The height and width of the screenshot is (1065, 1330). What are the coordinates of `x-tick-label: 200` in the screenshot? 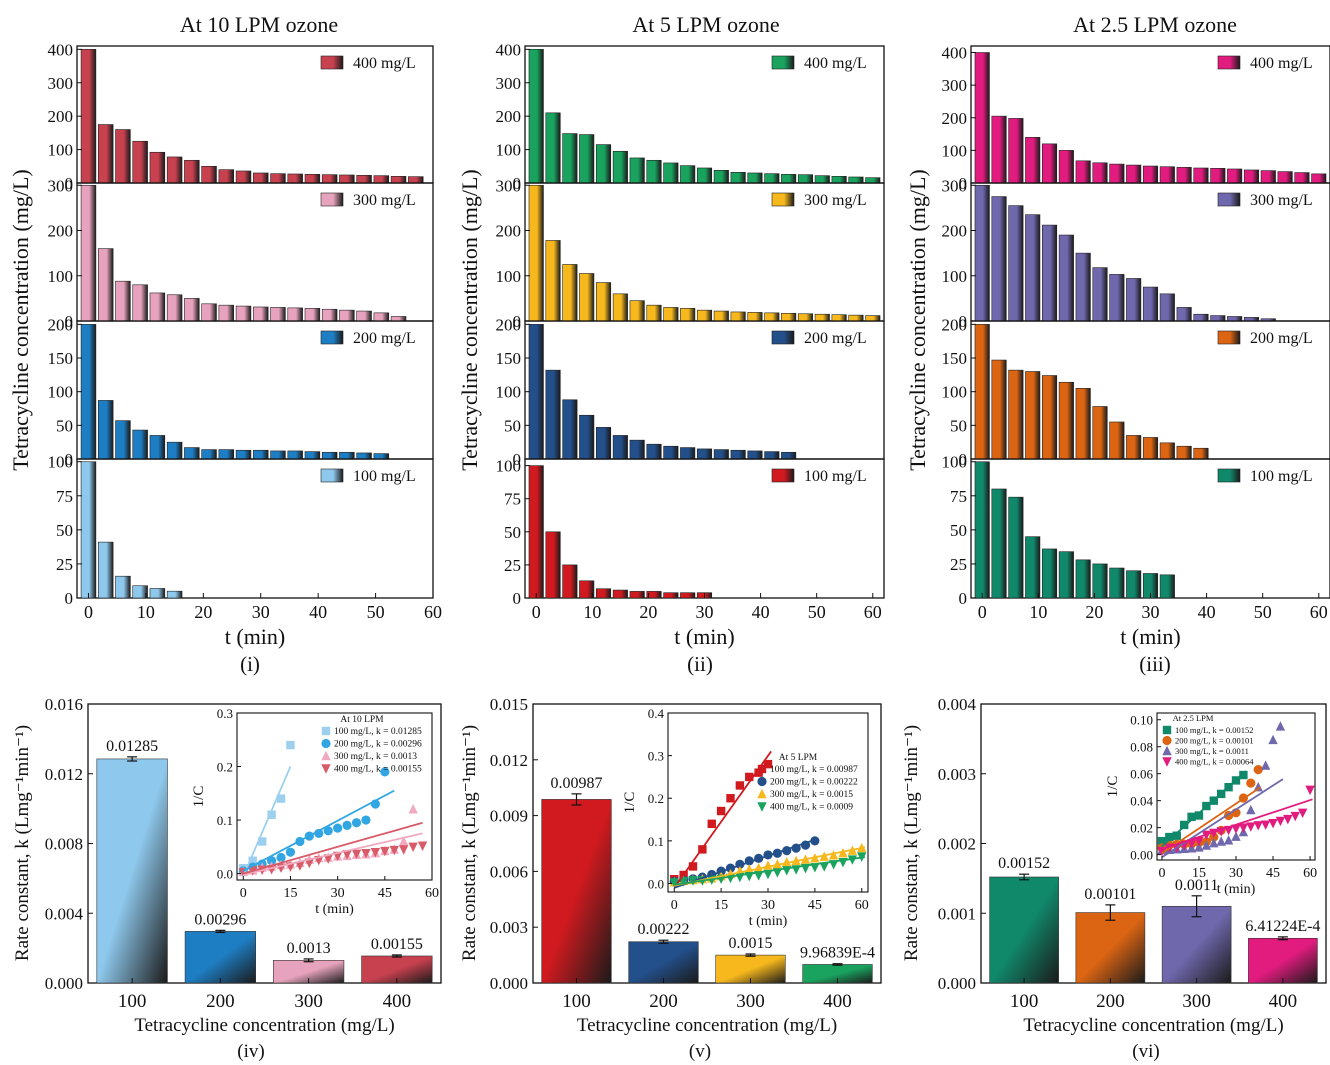 It's located at (1110, 1001).